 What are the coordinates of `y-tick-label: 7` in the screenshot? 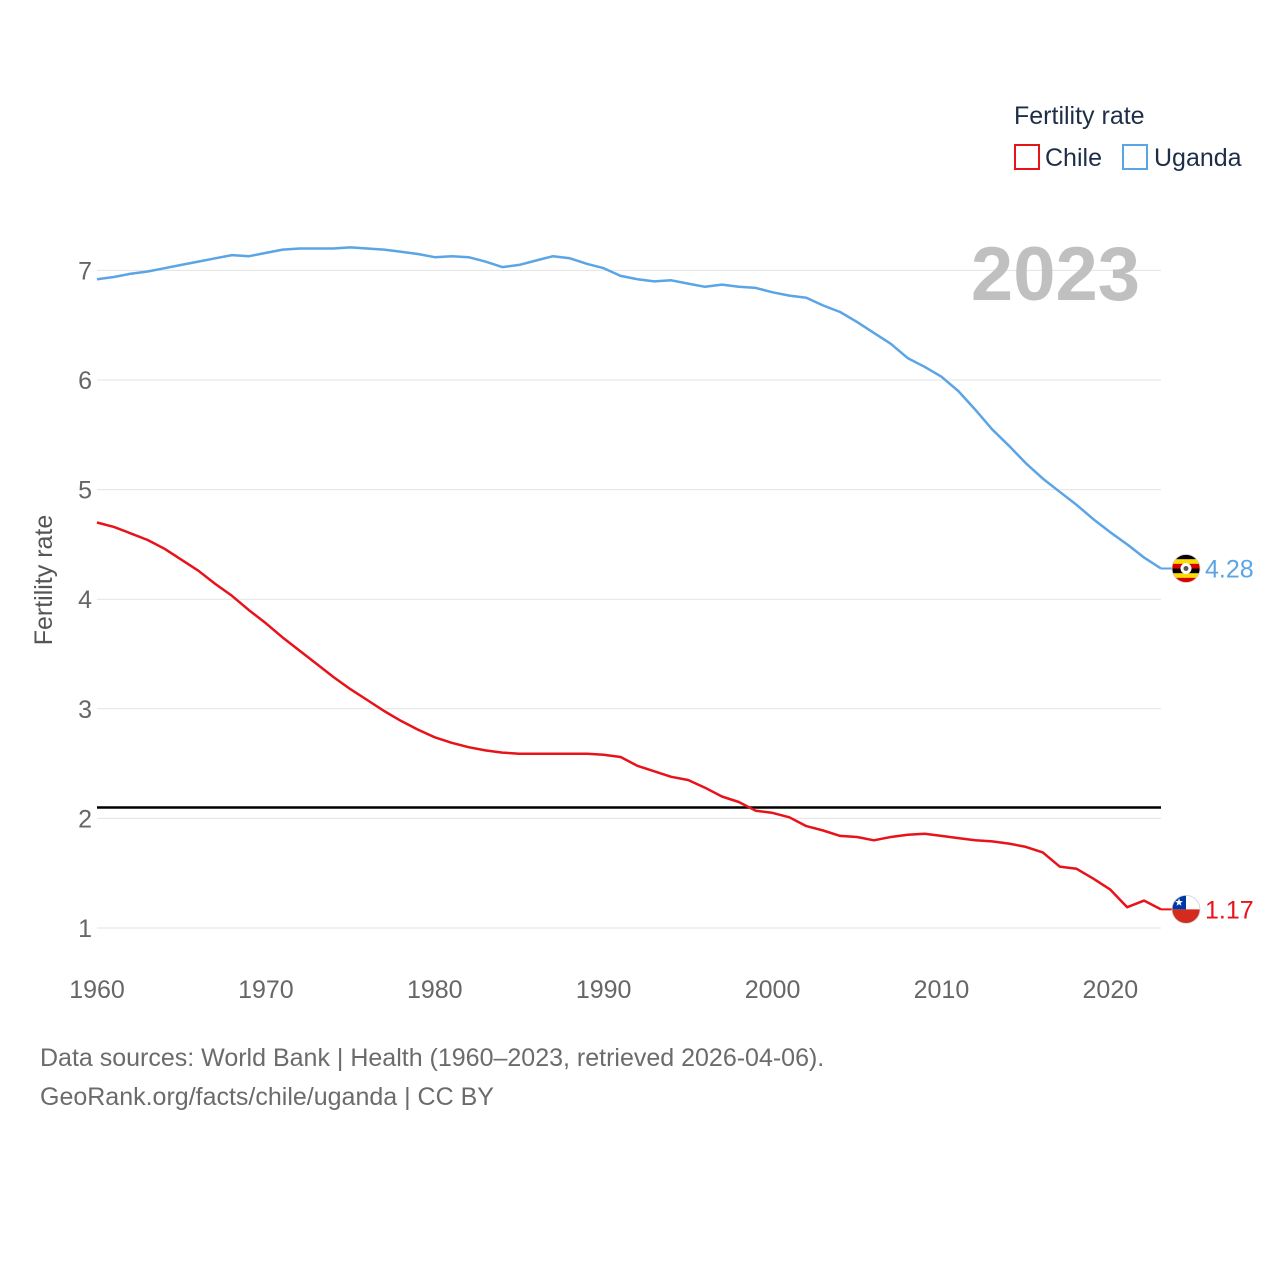 It's located at (85, 271).